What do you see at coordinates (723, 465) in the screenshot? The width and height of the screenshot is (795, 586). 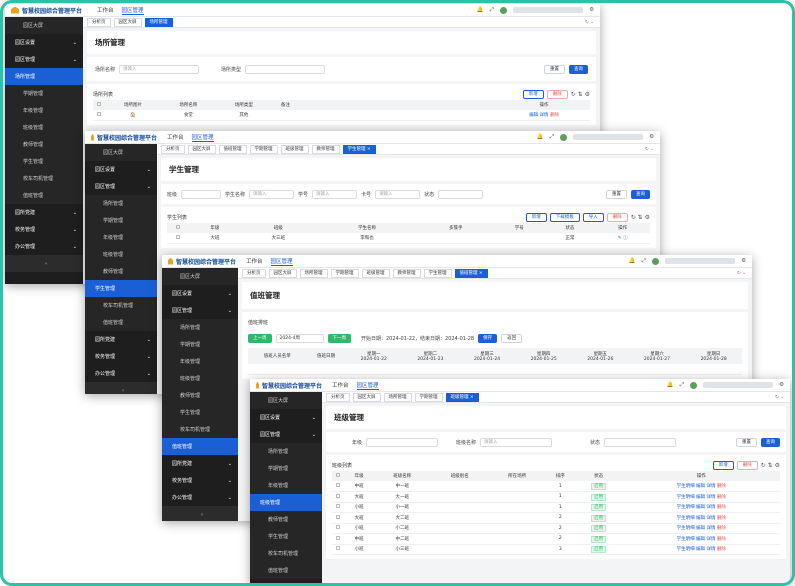 I see `add-button: 新增` at bounding box center [723, 465].